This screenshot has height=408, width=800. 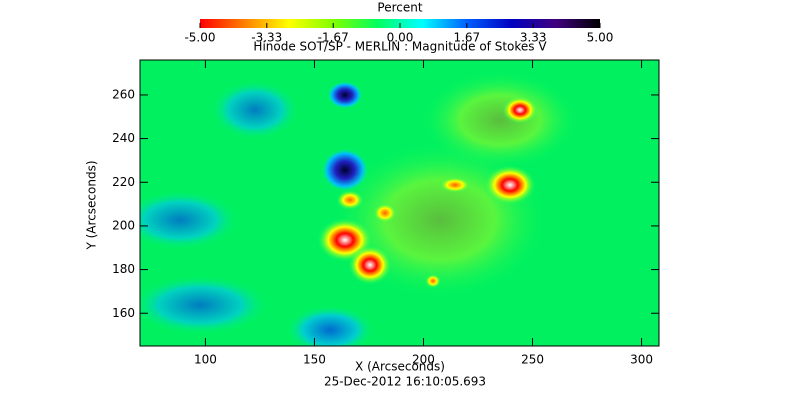 What do you see at coordinates (123, 225) in the screenshot?
I see `y-tick-label: 200` at bounding box center [123, 225].